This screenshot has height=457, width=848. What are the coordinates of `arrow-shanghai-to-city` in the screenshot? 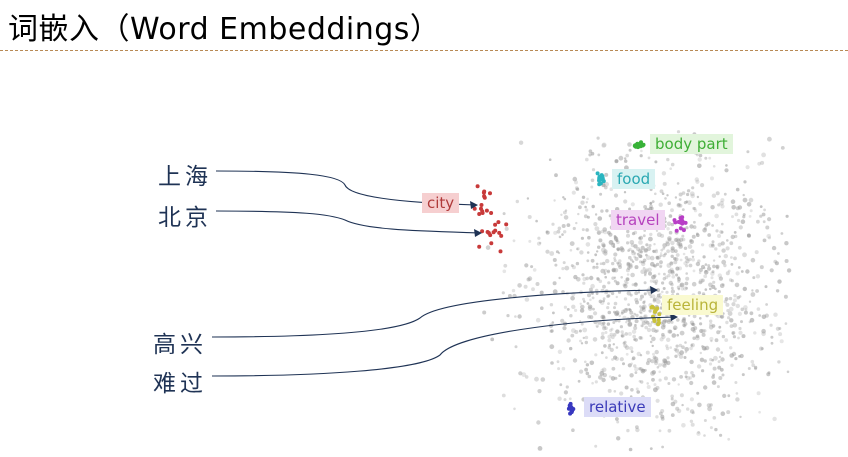 It's located at (346, 188).